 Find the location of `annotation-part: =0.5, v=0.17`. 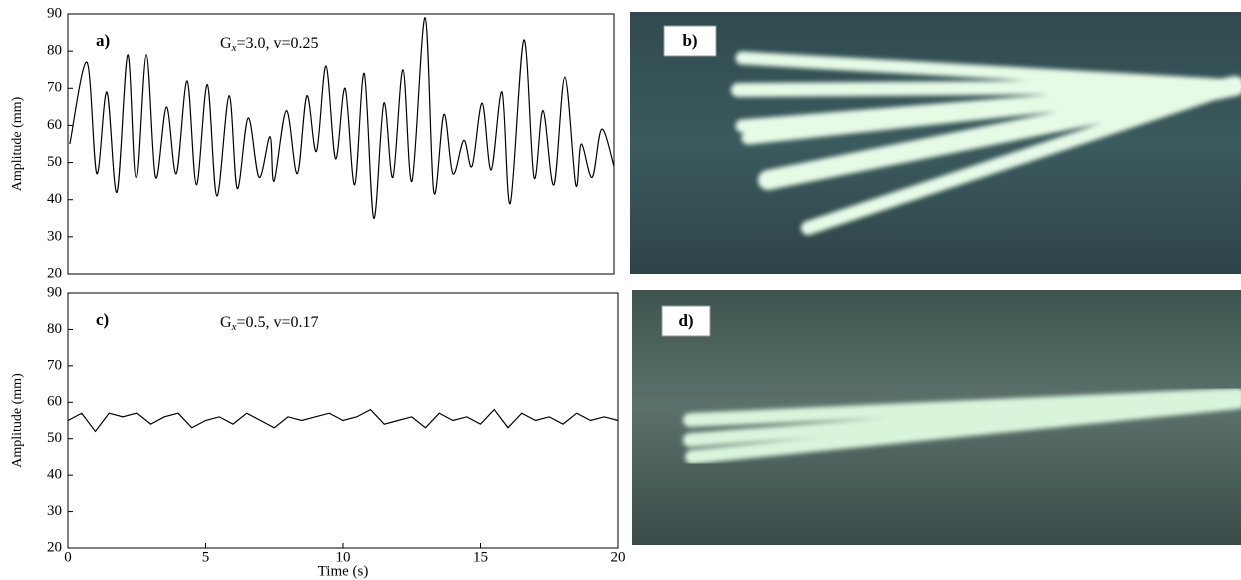

annotation-part: =0.5, v=0.17 is located at coordinates (277, 322).